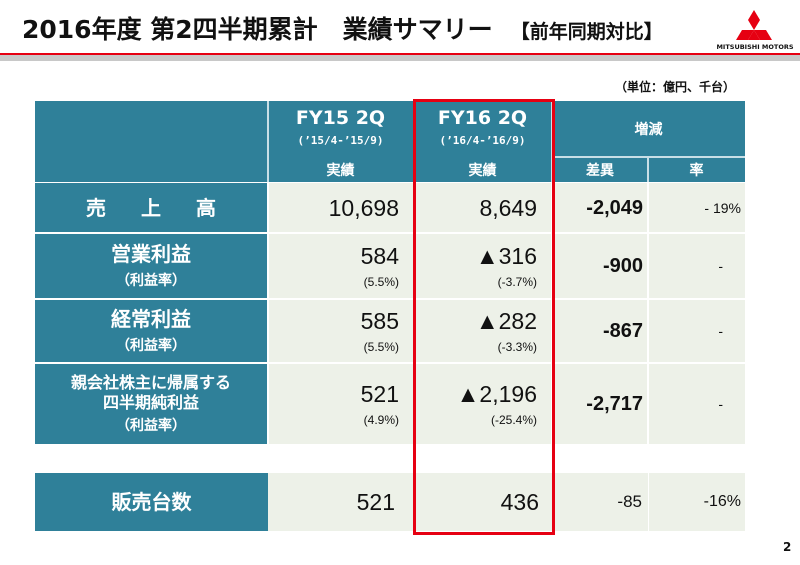  I want to click on slide-title: 2016年度 第2四半期累計 業績サマリー 【前年同期対比】, so click(342, 28).